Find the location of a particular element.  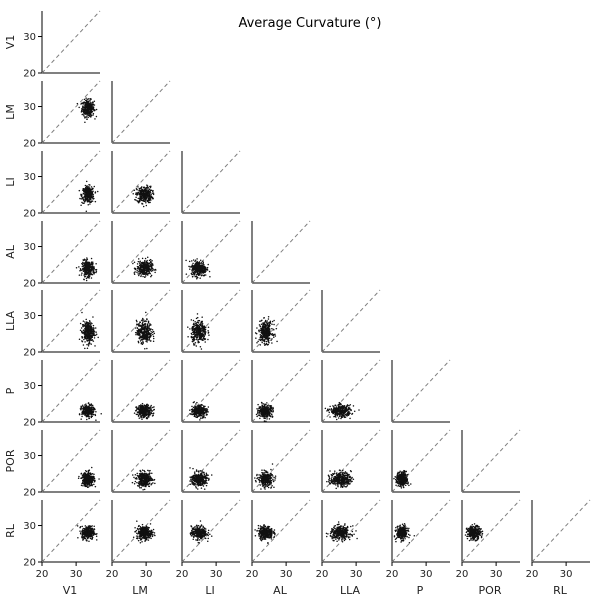

panel-LLA-vs-LI is located at coordinates (211, 321).